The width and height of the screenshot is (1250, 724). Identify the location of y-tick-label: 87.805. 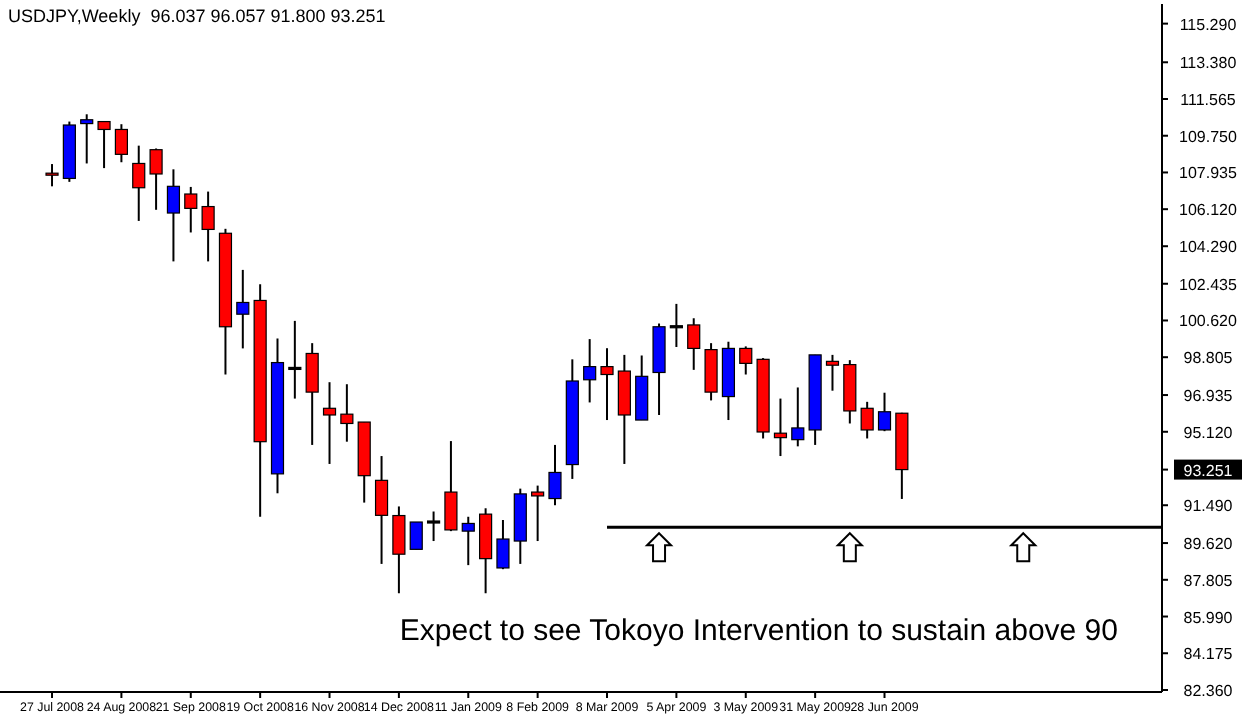
(1208, 580).